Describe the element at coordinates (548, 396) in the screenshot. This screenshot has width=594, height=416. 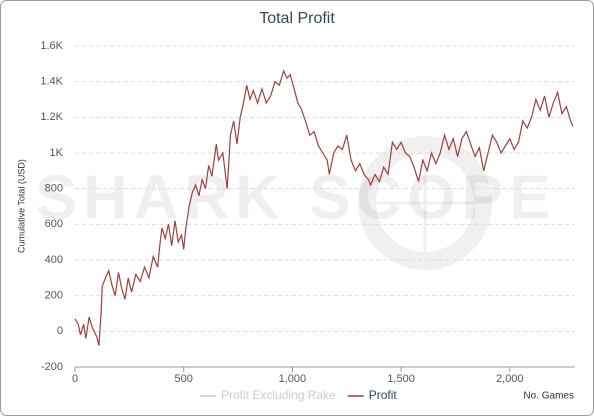
I see `x-axis-label: No. Games` at that location.